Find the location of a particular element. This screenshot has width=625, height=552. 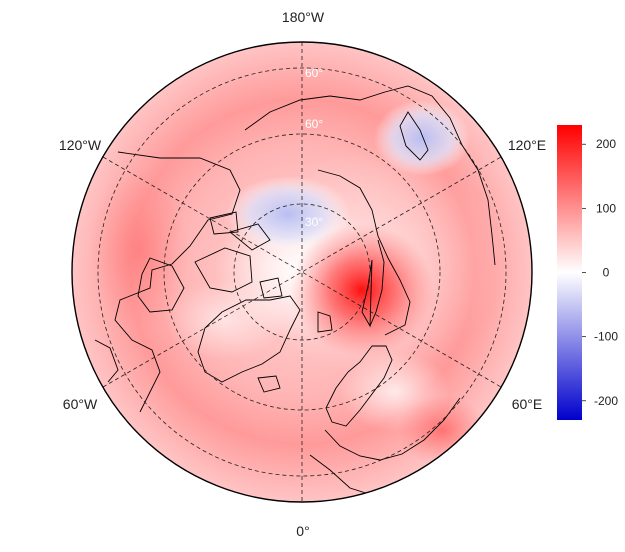

colorbar-tick-label: -100 is located at coordinates (606, 337).